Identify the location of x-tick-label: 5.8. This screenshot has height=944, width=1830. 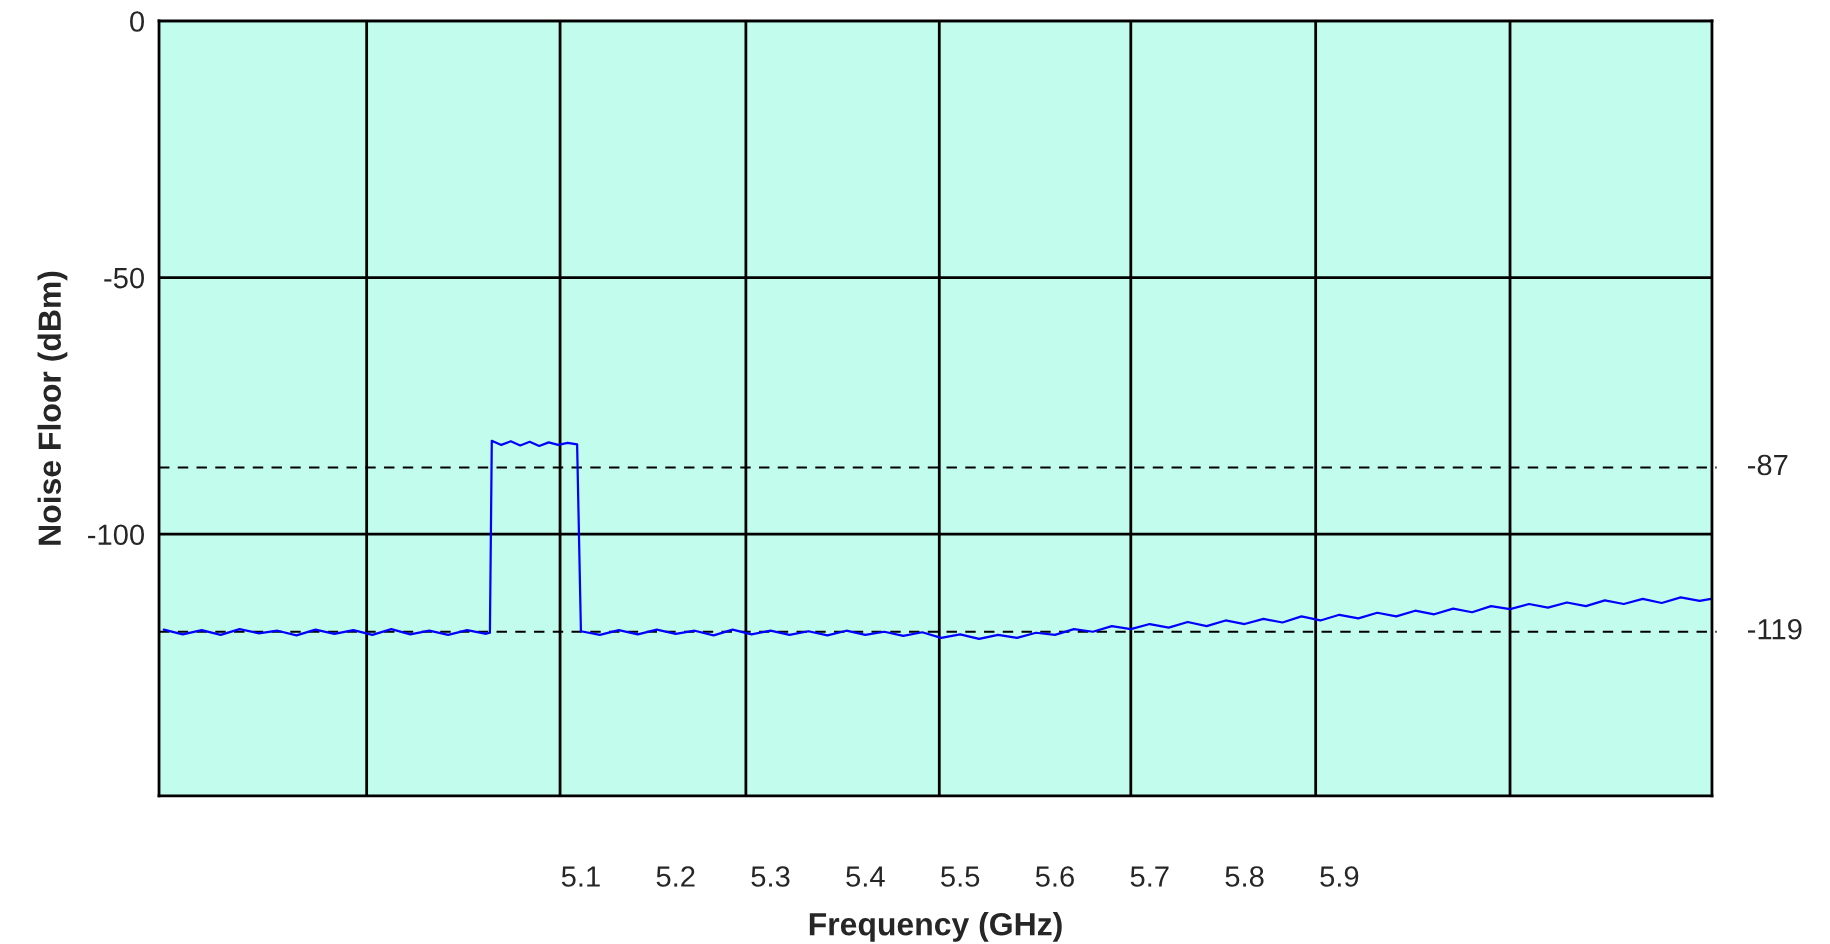
(1244, 876).